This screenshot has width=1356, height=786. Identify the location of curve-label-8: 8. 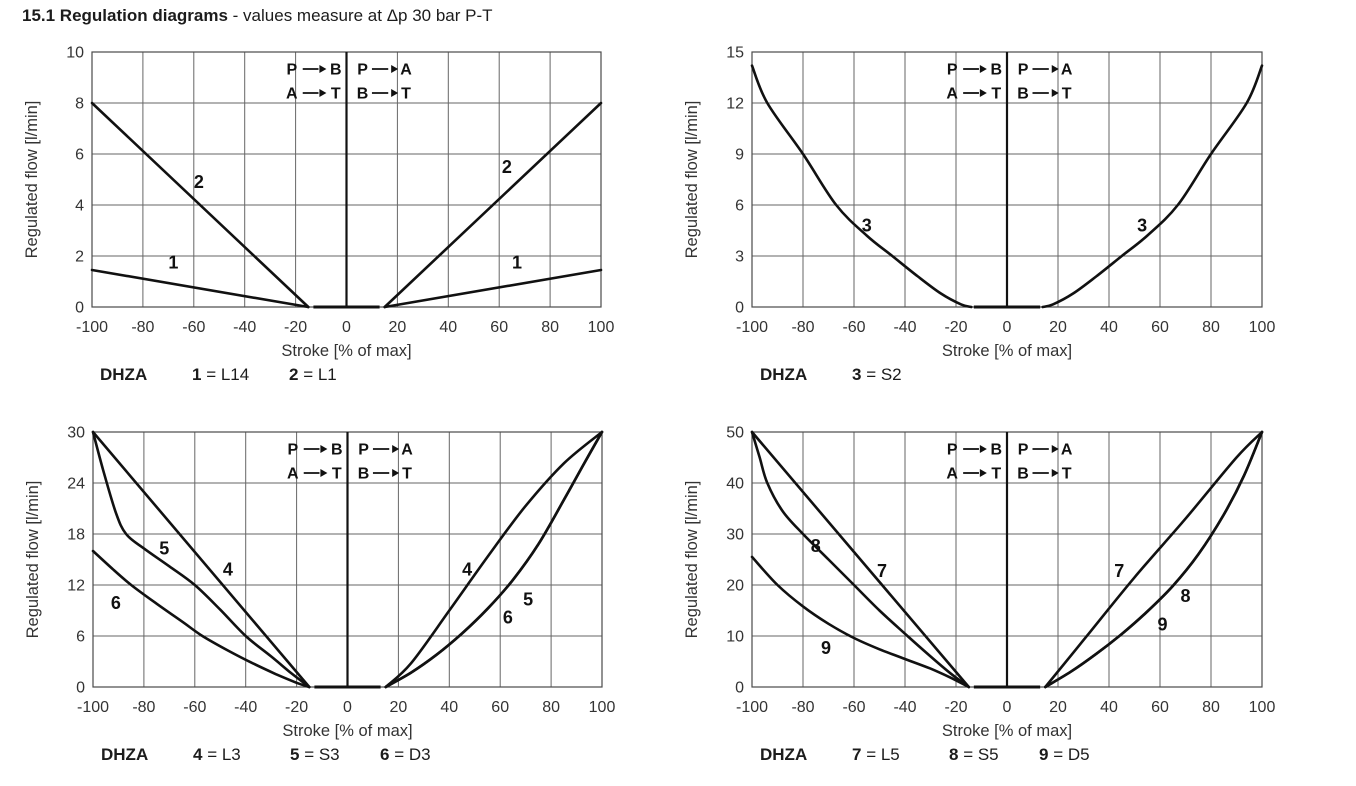
(1185, 596).